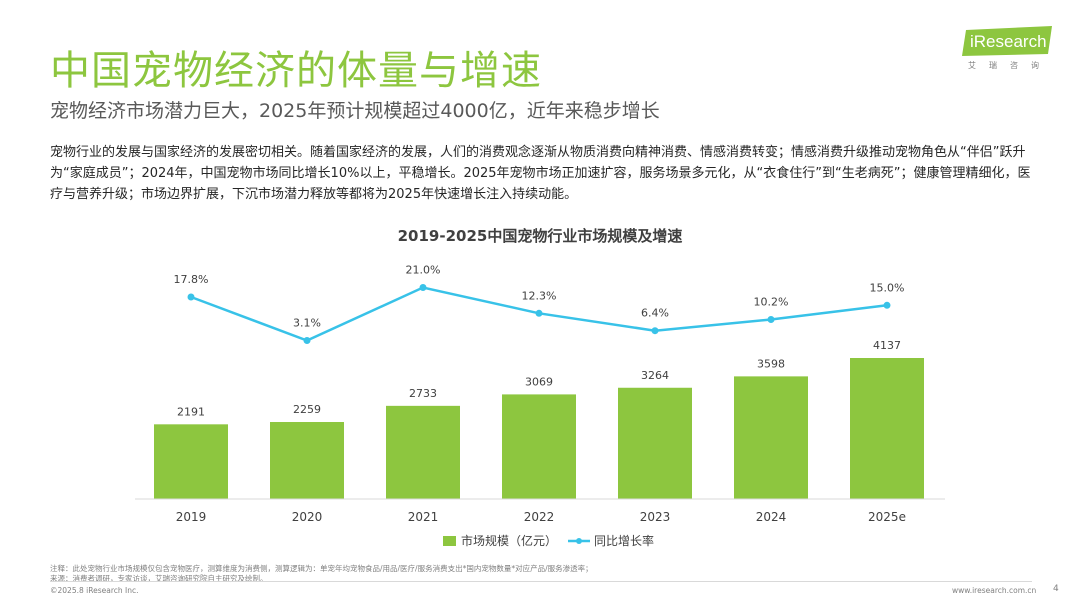 The height and width of the screenshot is (608, 1080). What do you see at coordinates (1056, 589) in the screenshot?
I see `page-number: 4` at bounding box center [1056, 589].